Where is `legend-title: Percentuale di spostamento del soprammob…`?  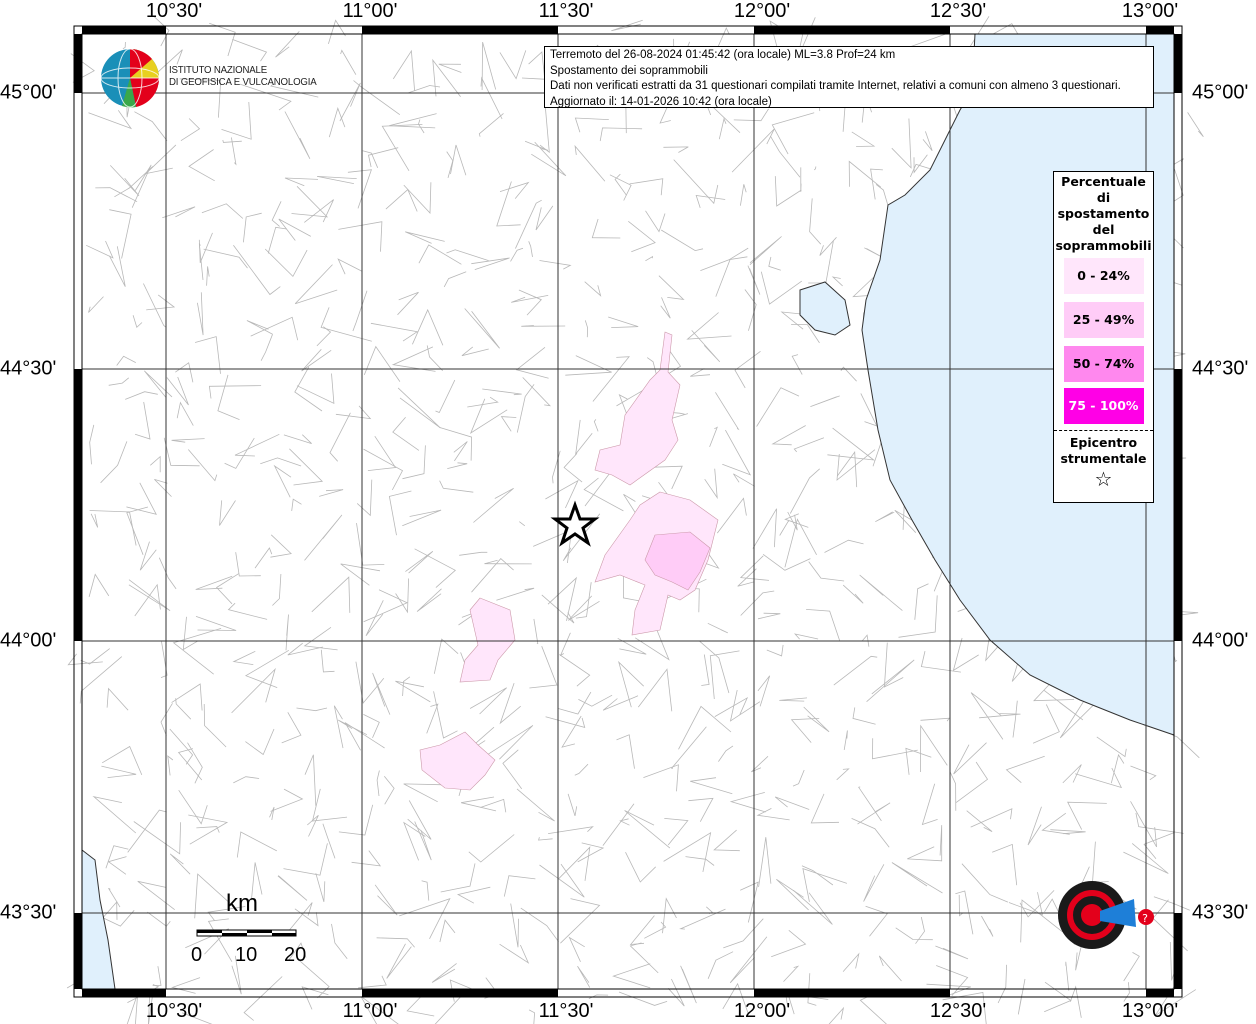 legend-title: Percentuale di spostamento del soprammob… is located at coordinates (1103, 213).